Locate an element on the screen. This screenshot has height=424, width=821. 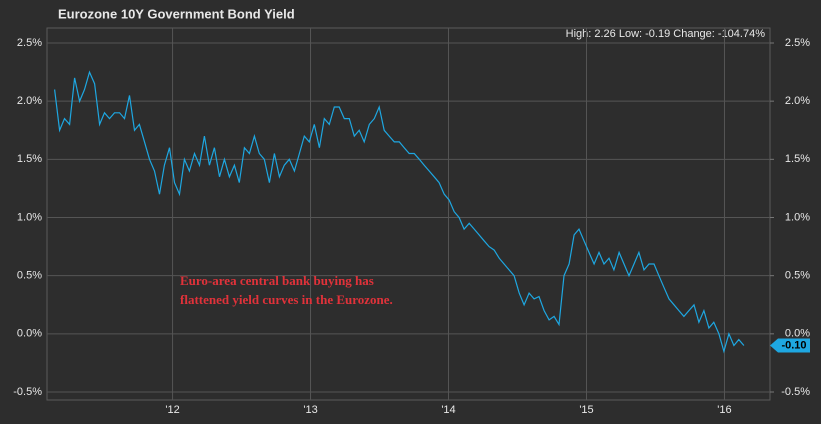
end-label: -0.10 is located at coordinates (793, 345).